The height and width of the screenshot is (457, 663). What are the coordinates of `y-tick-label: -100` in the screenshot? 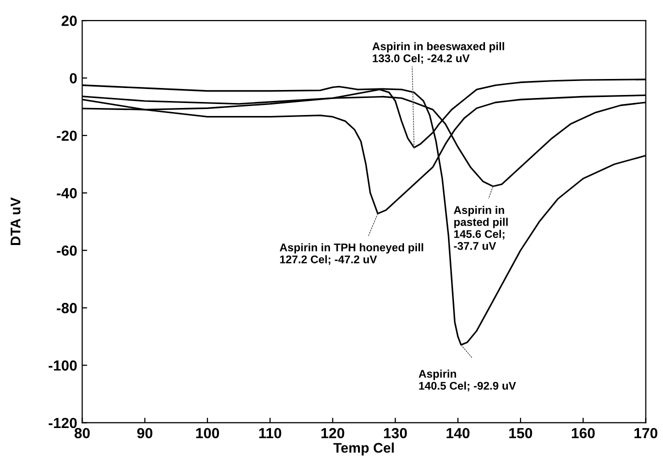 It's located at (62, 365).